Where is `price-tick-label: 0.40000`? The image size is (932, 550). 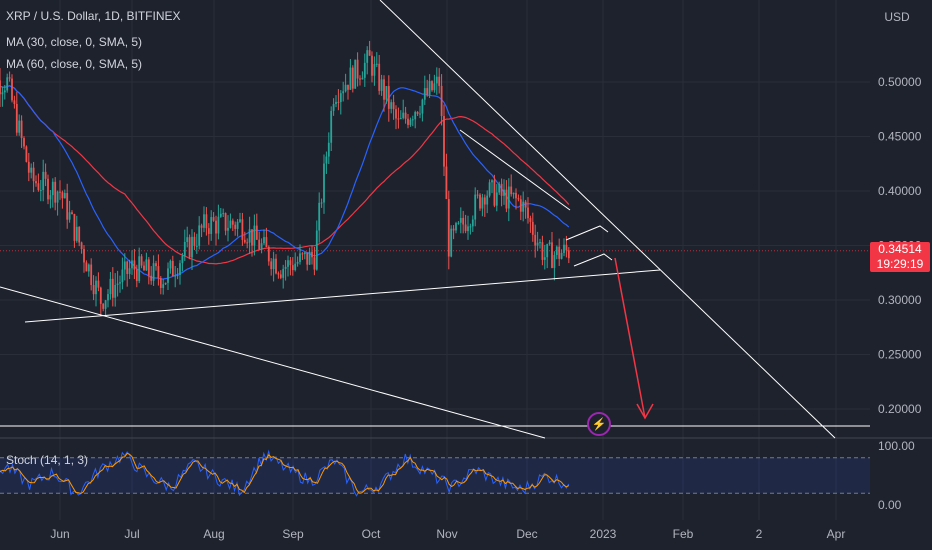
price-tick-label: 0.40000 is located at coordinates (900, 191).